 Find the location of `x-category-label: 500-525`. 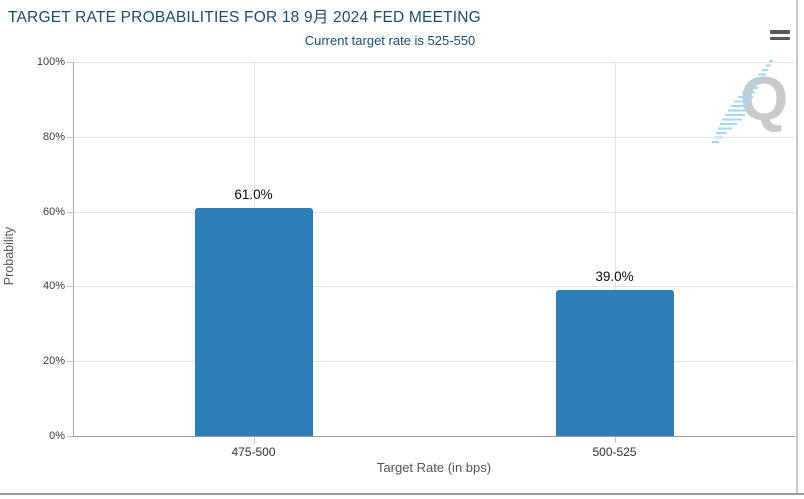

x-category-label: 500-525 is located at coordinates (614, 452).